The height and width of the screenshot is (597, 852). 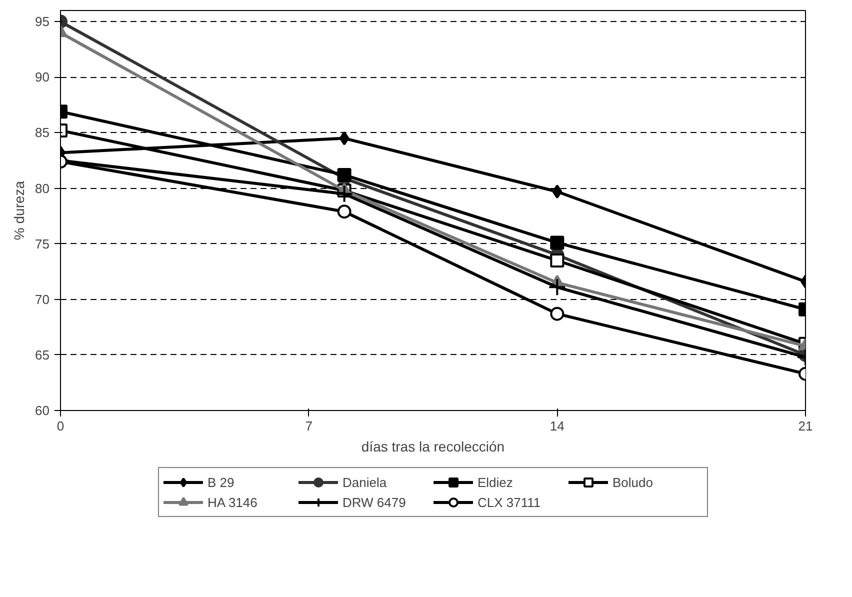 I want to click on legend-label: Boludo, so click(x=633, y=482).